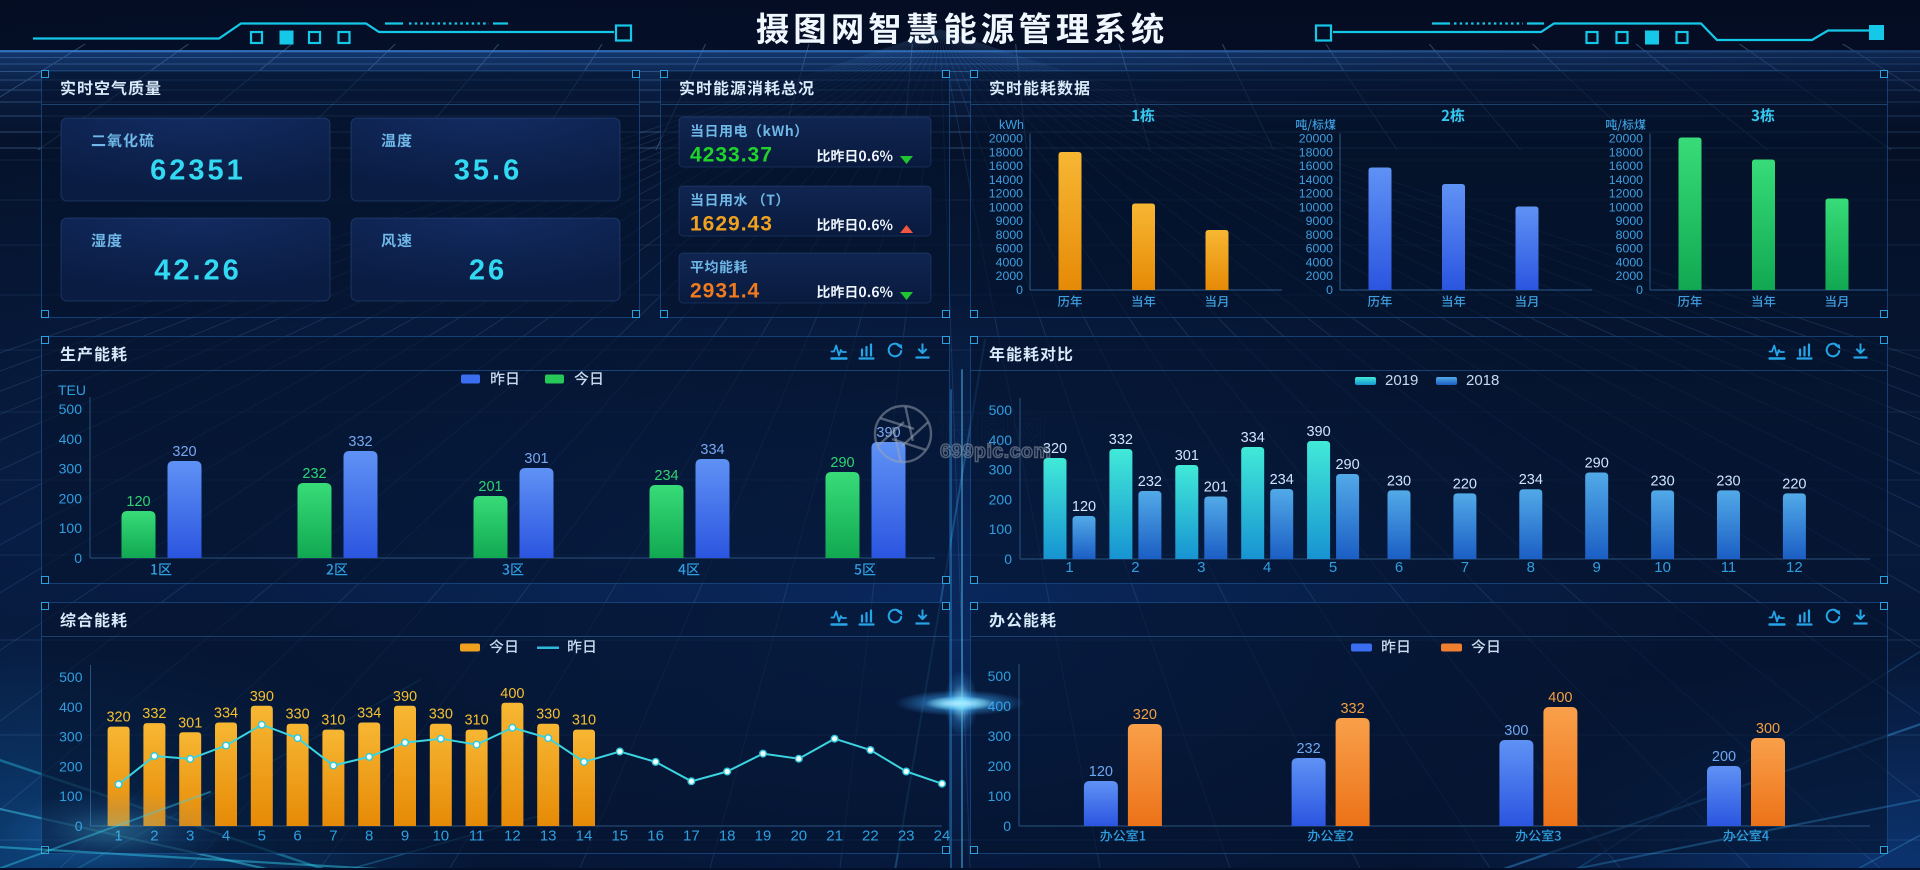  I want to click on svg-text: 16, so click(655, 836).